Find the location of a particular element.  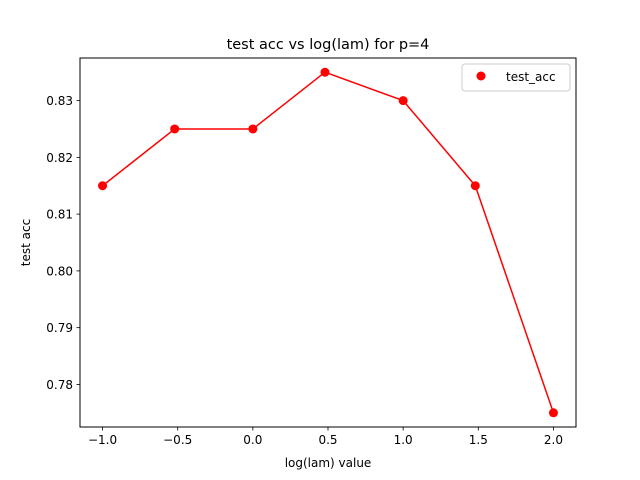

x-tick-label: 0.5 is located at coordinates (327, 440).